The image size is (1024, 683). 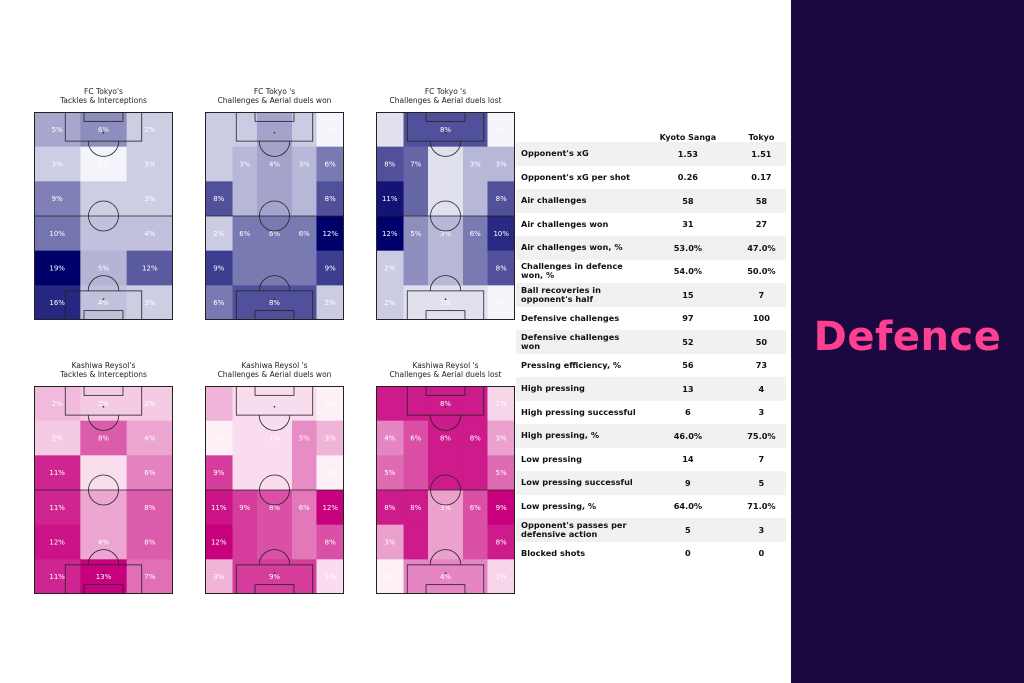 I want to click on cell-label: 19%, so click(x=57, y=269).